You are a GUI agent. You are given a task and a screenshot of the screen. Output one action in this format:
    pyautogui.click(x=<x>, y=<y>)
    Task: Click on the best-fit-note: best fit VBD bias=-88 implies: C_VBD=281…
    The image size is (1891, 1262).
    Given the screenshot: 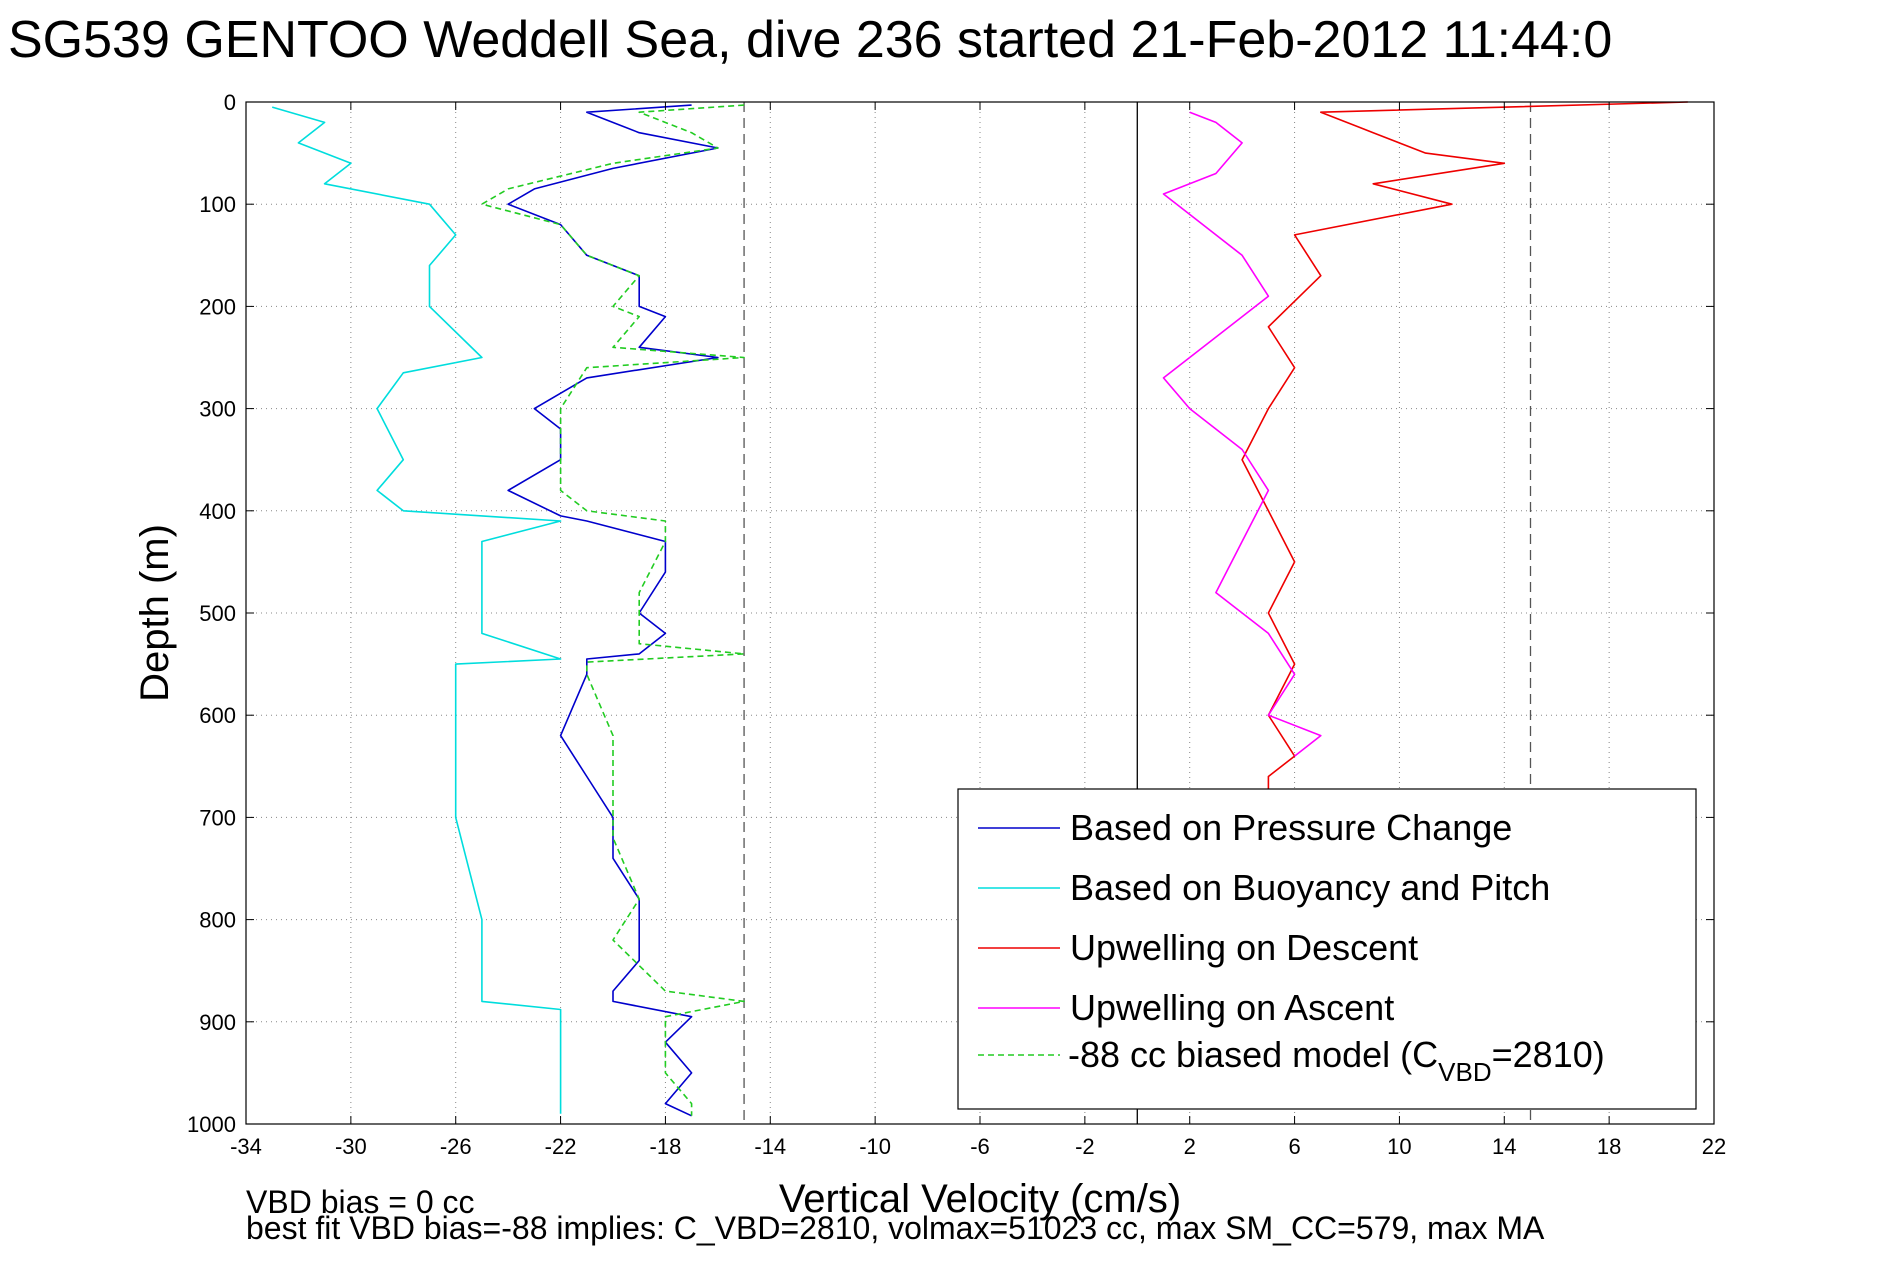 What is the action you would take?
    pyautogui.click(x=895, y=1228)
    